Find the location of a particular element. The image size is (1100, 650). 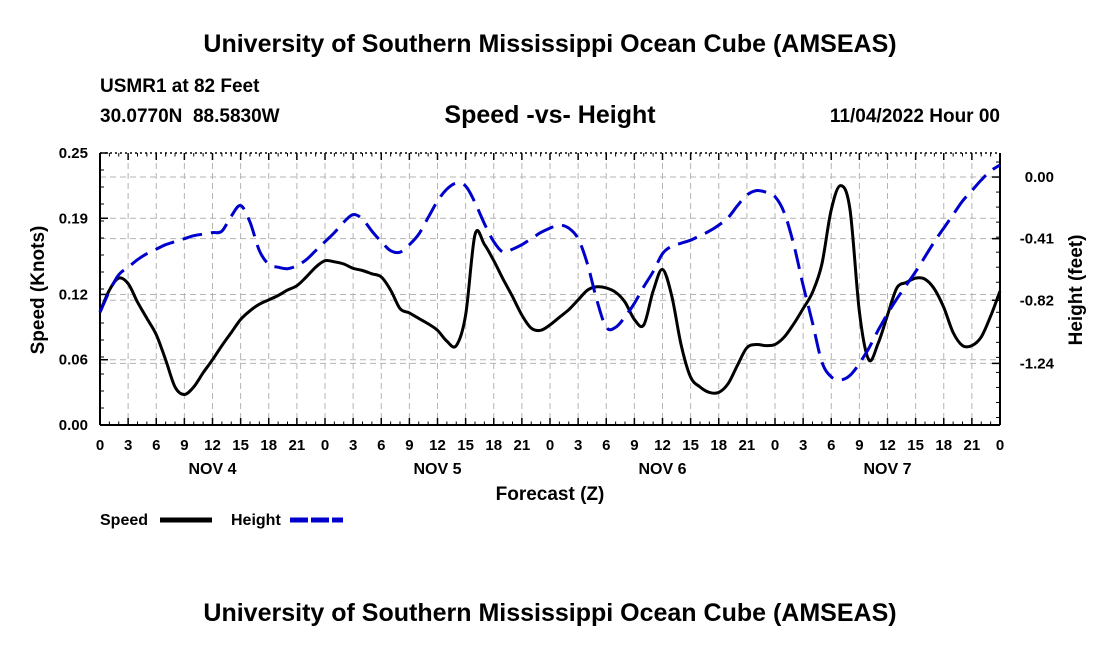

day-label: NOV 5 is located at coordinates (437, 469).